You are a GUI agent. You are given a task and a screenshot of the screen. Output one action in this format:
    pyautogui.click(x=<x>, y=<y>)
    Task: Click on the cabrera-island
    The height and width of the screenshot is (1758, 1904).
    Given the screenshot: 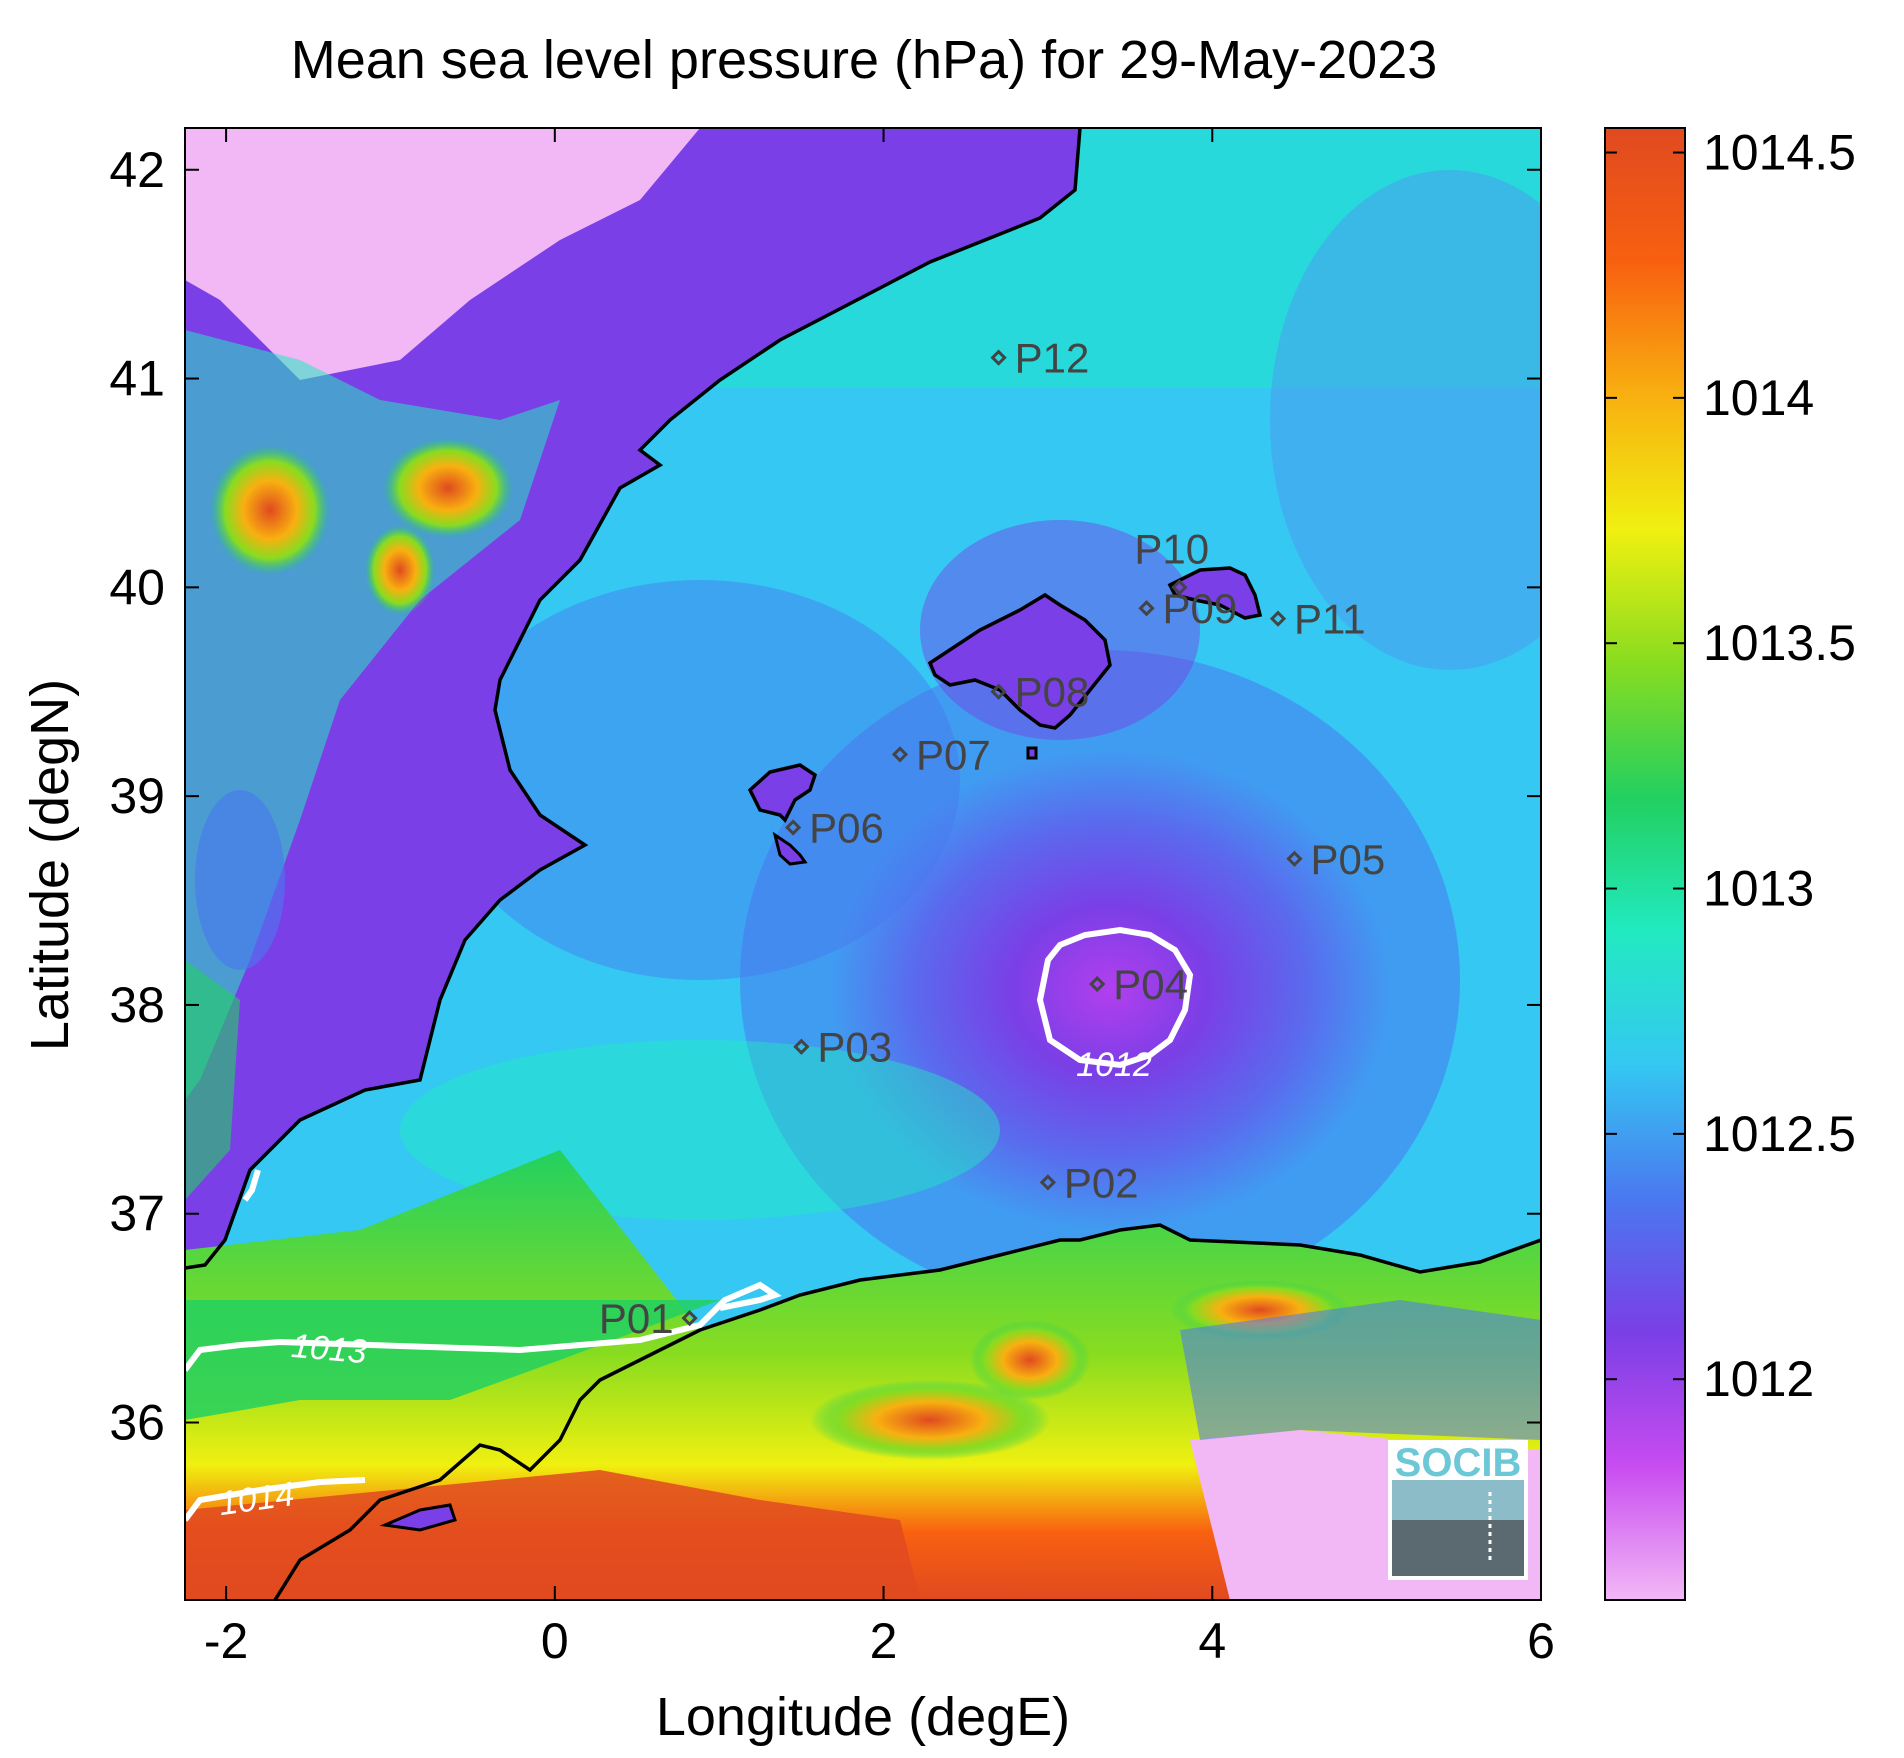 What is the action you would take?
    pyautogui.click(x=1032, y=753)
    